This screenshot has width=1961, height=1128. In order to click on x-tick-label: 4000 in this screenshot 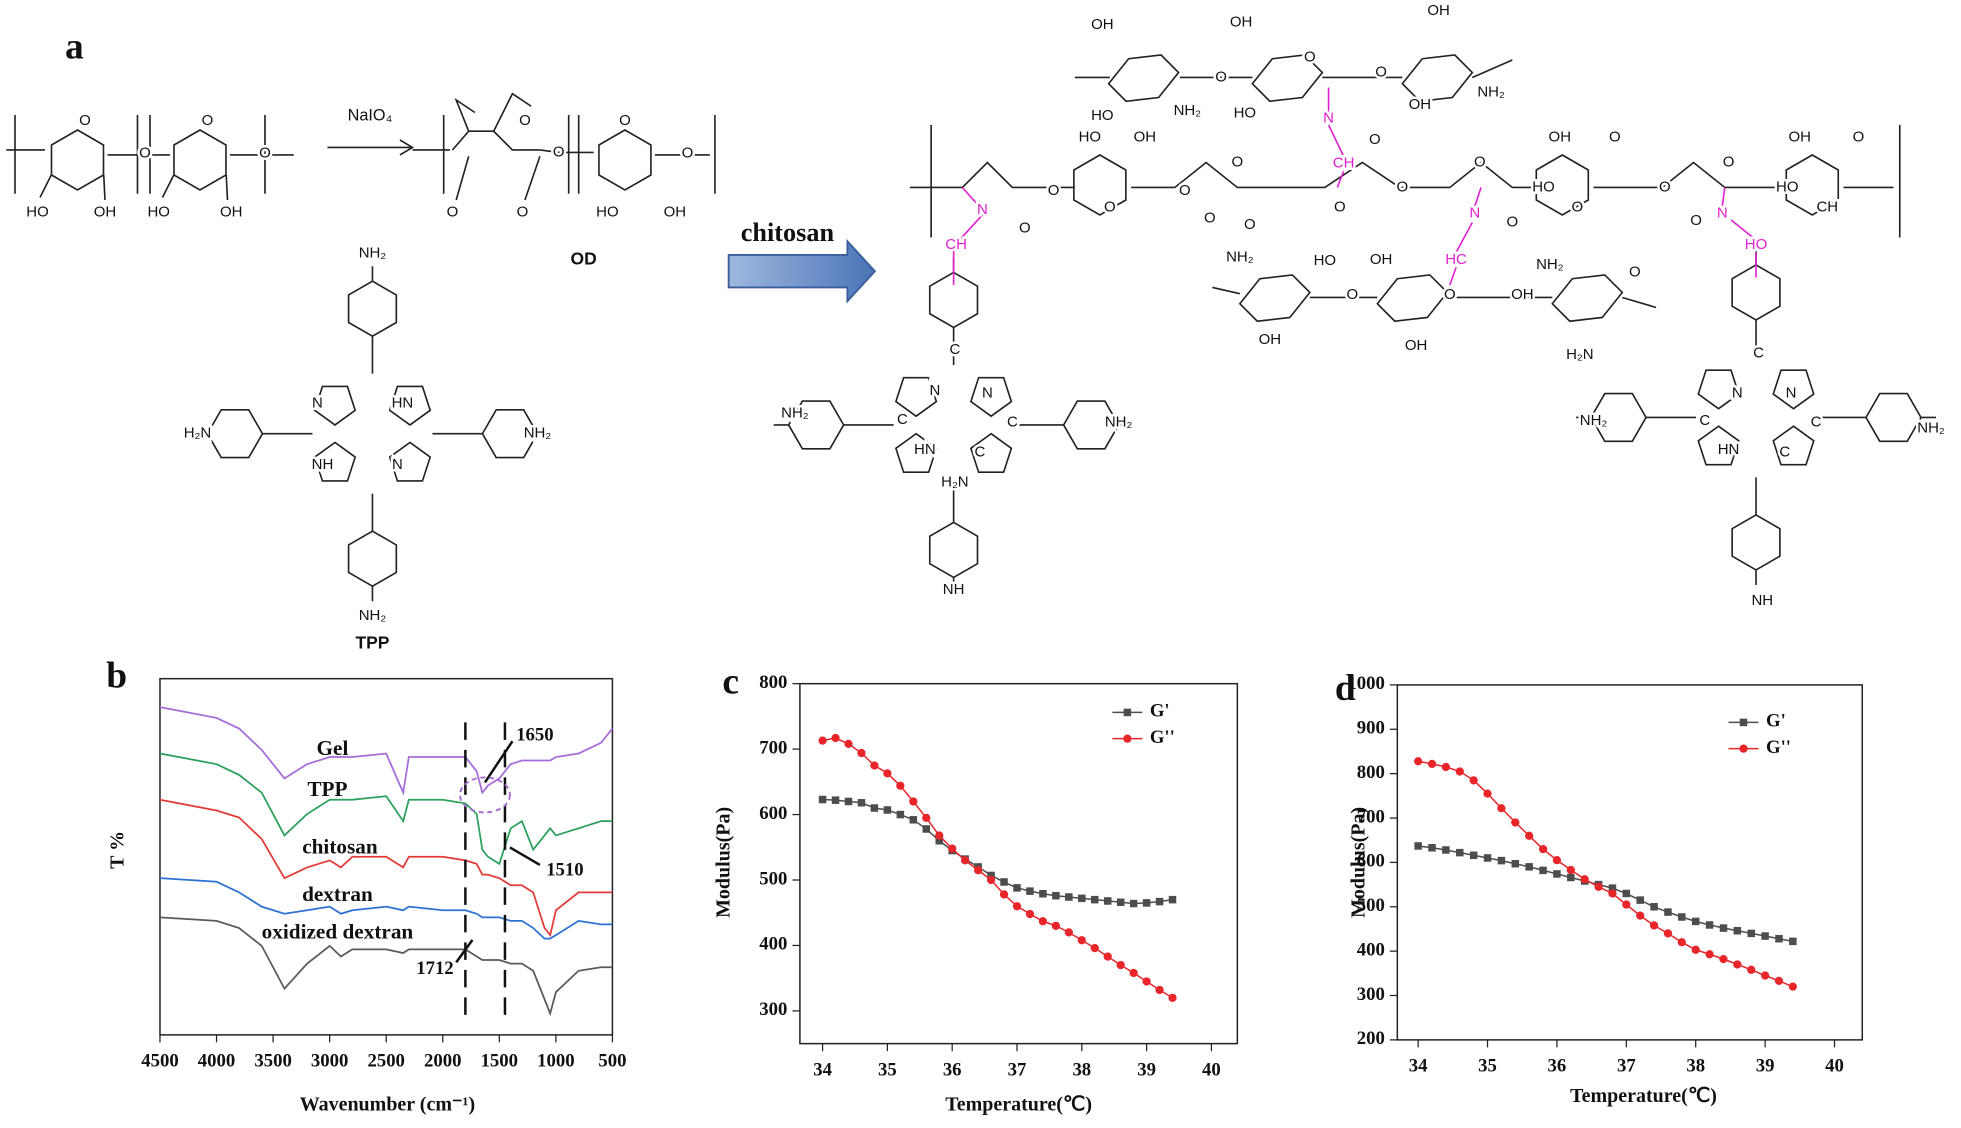, I will do `click(216, 1061)`.